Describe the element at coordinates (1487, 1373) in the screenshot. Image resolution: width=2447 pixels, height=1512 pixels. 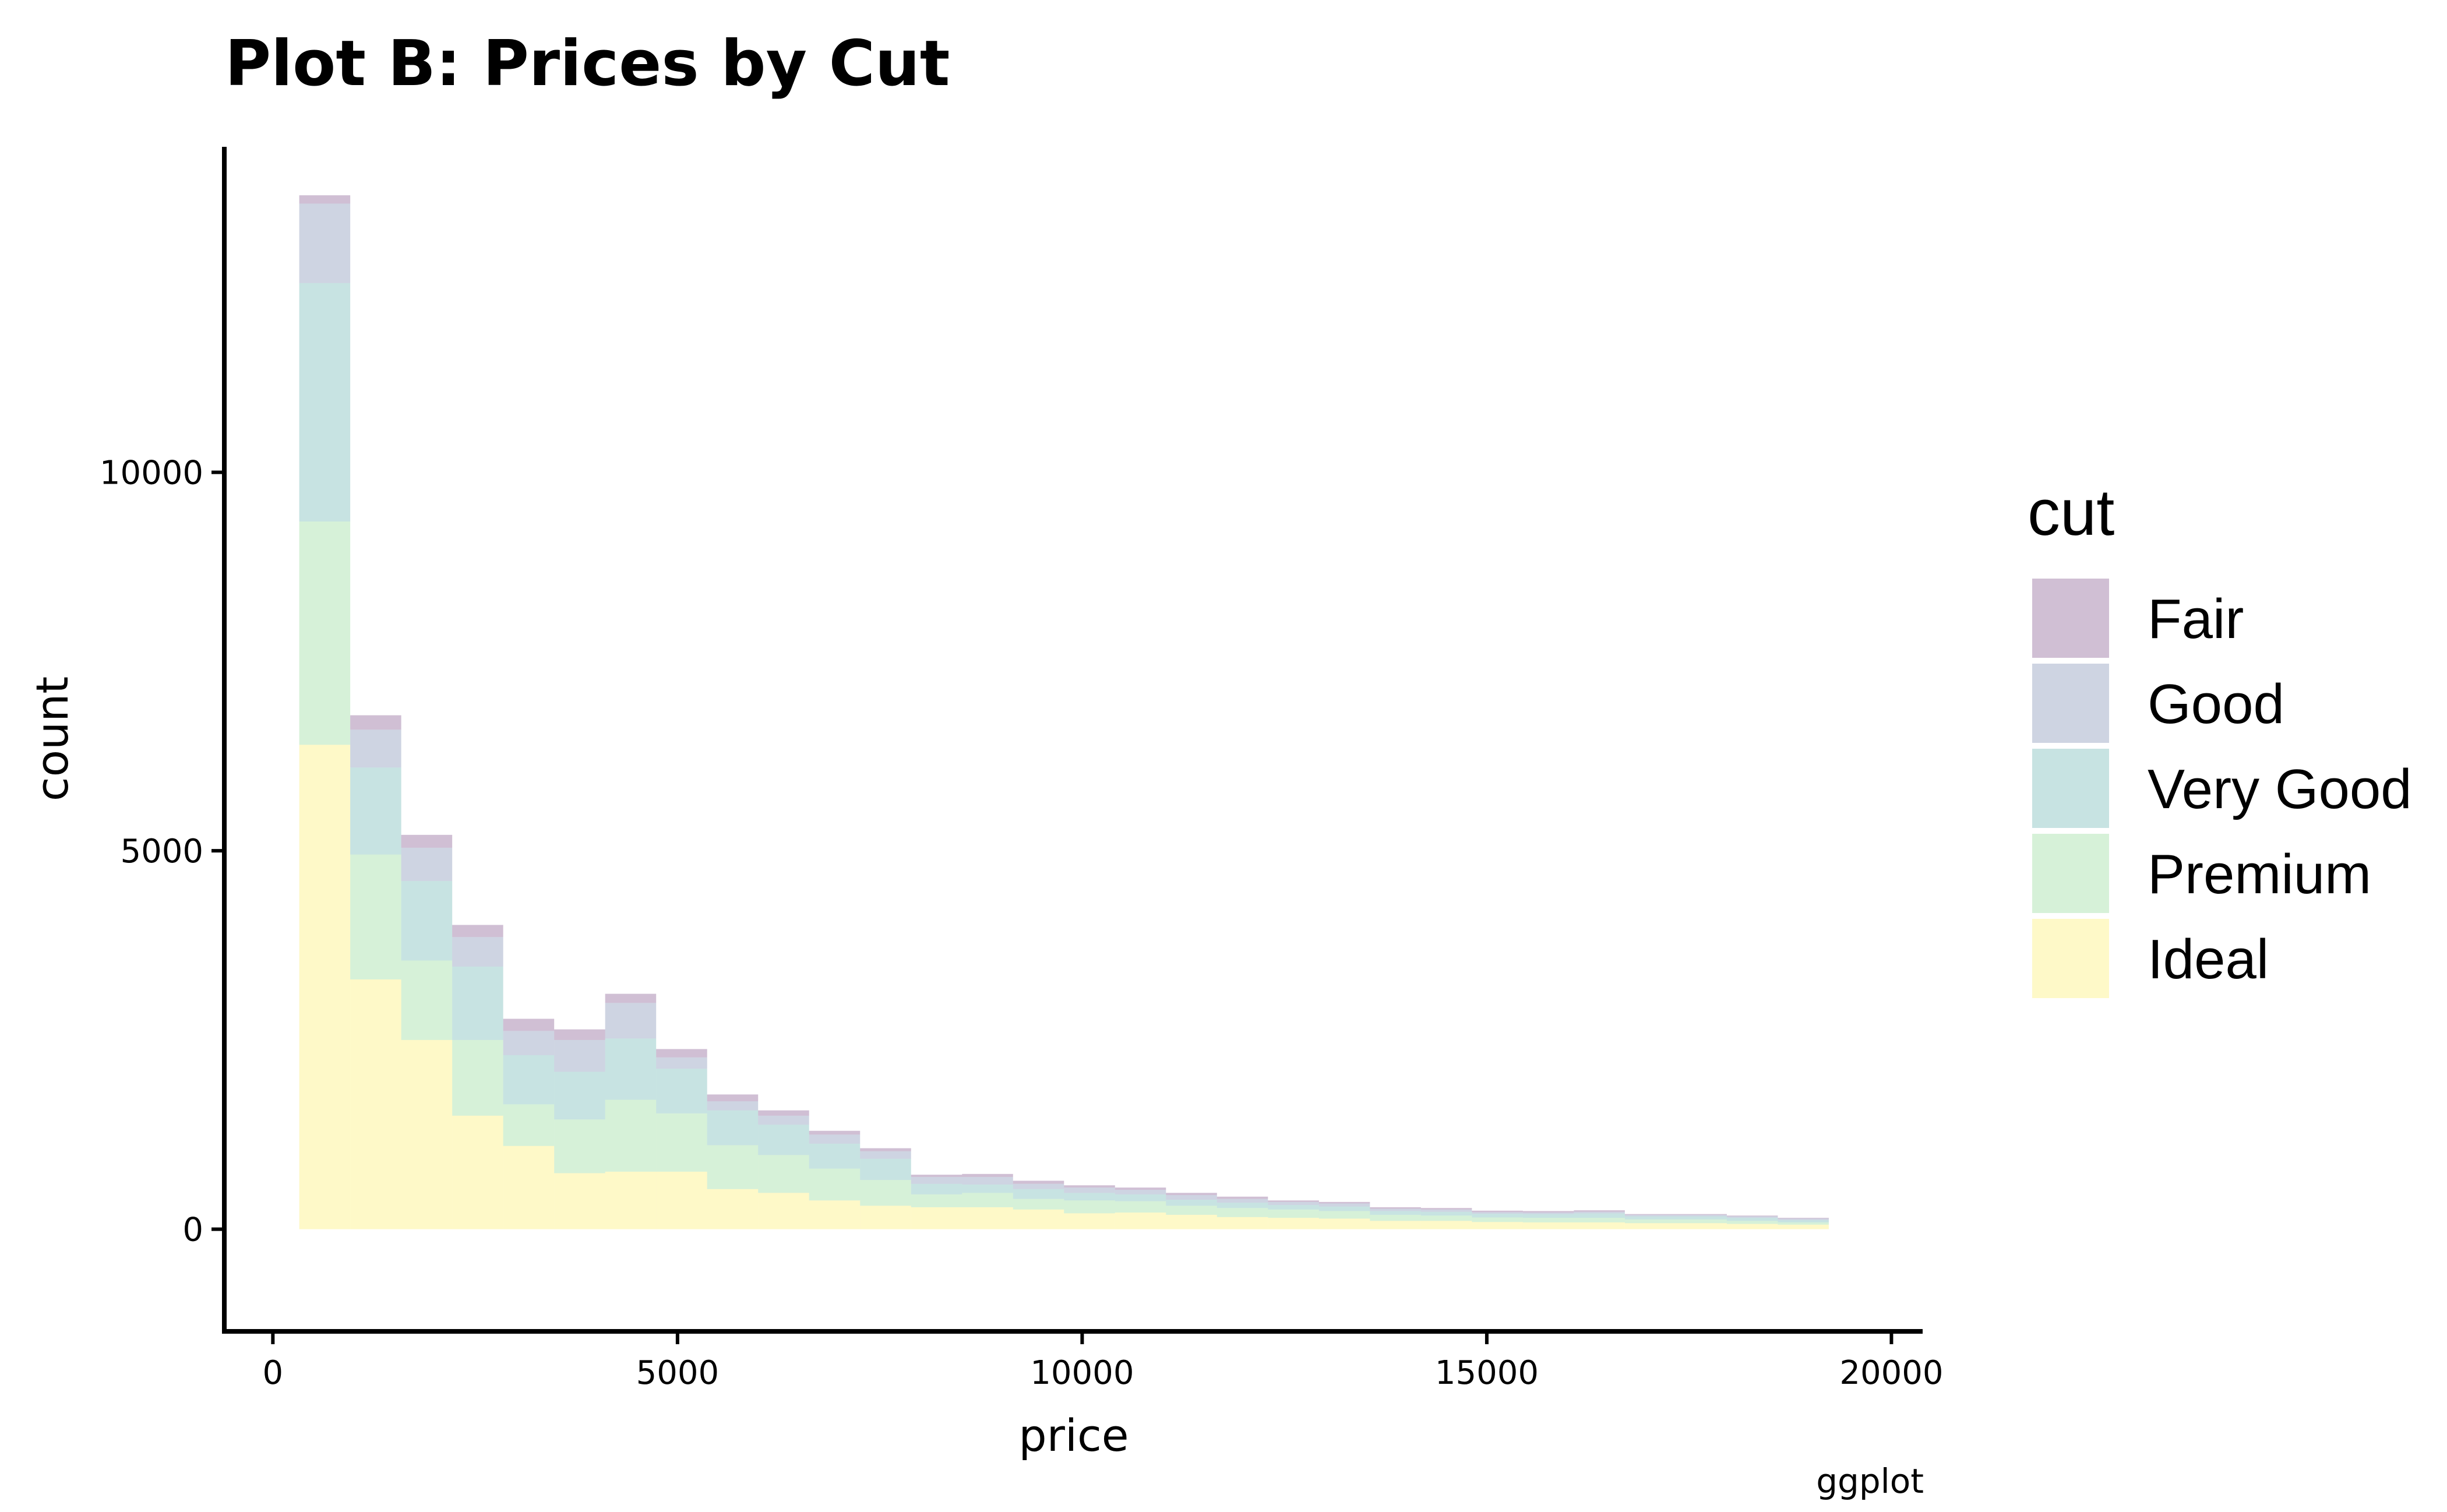
I see `x-tick-label: 15000` at that location.